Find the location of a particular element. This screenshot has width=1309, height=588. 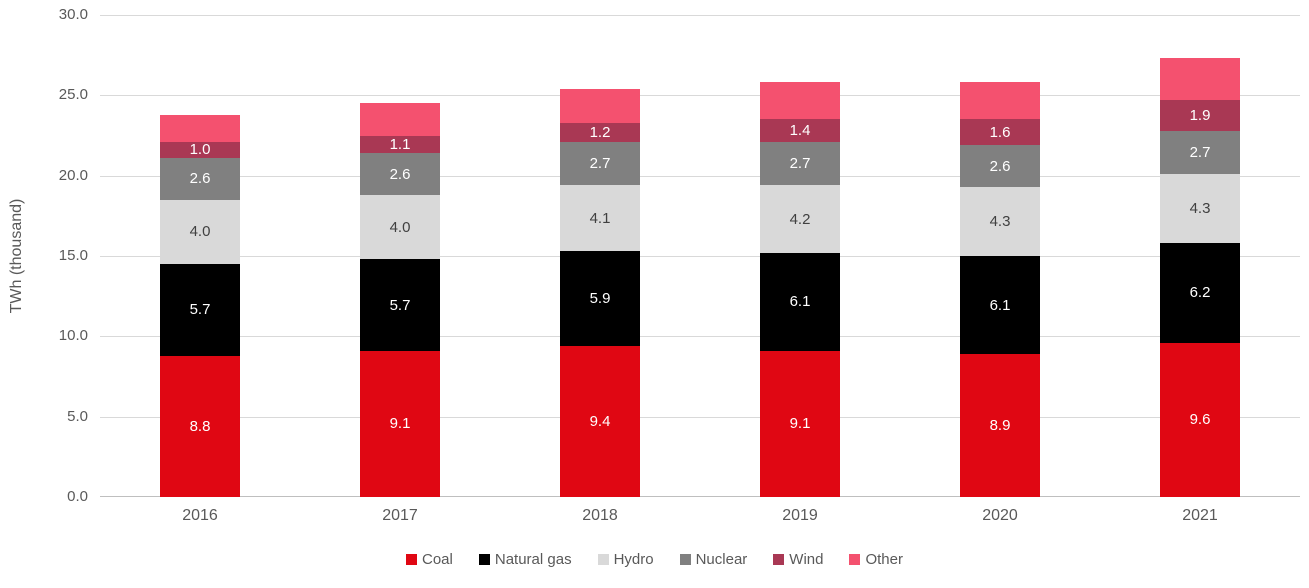

bar-segment-natural-gas-2019: 6.1 is located at coordinates (800, 301).